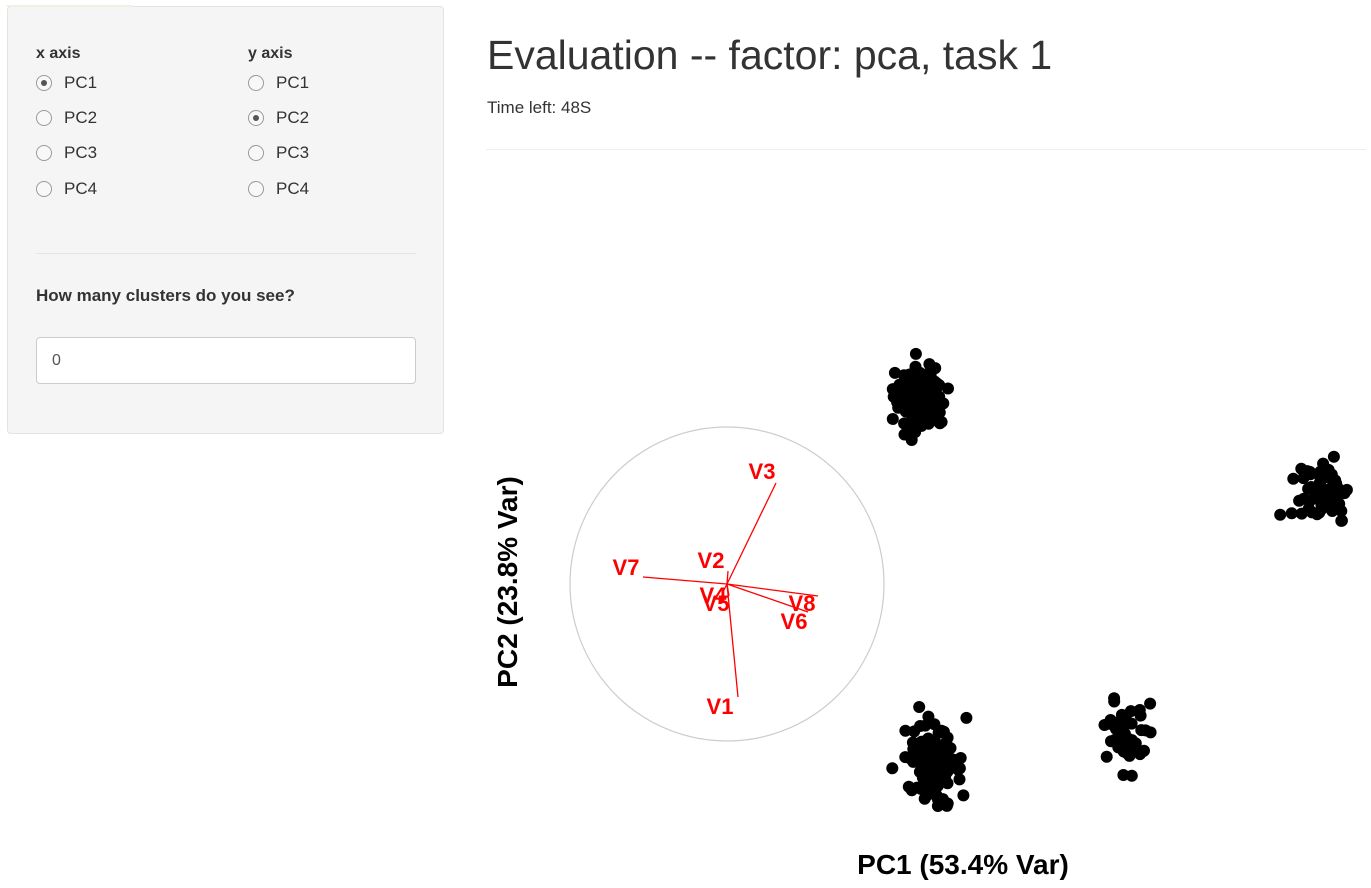 The width and height of the screenshot is (1371, 888). I want to click on x-axis-option-pc1: PC1, so click(131, 82).